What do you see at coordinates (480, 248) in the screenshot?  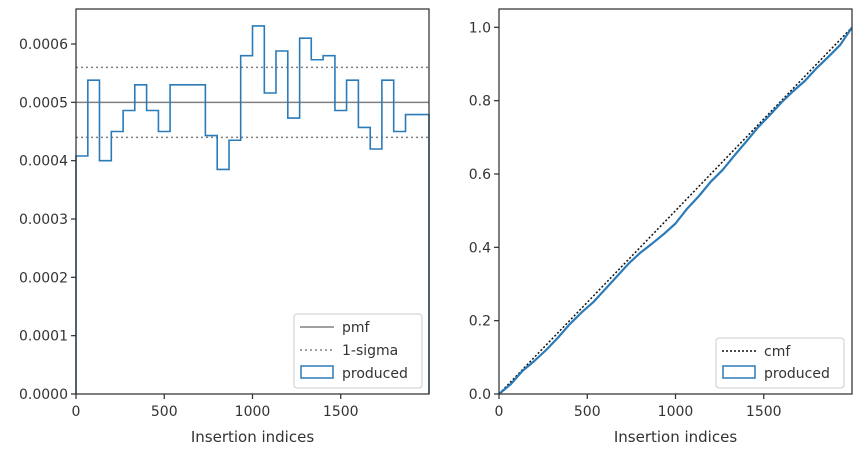 I see `y-tick-label: 0.4` at bounding box center [480, 248].